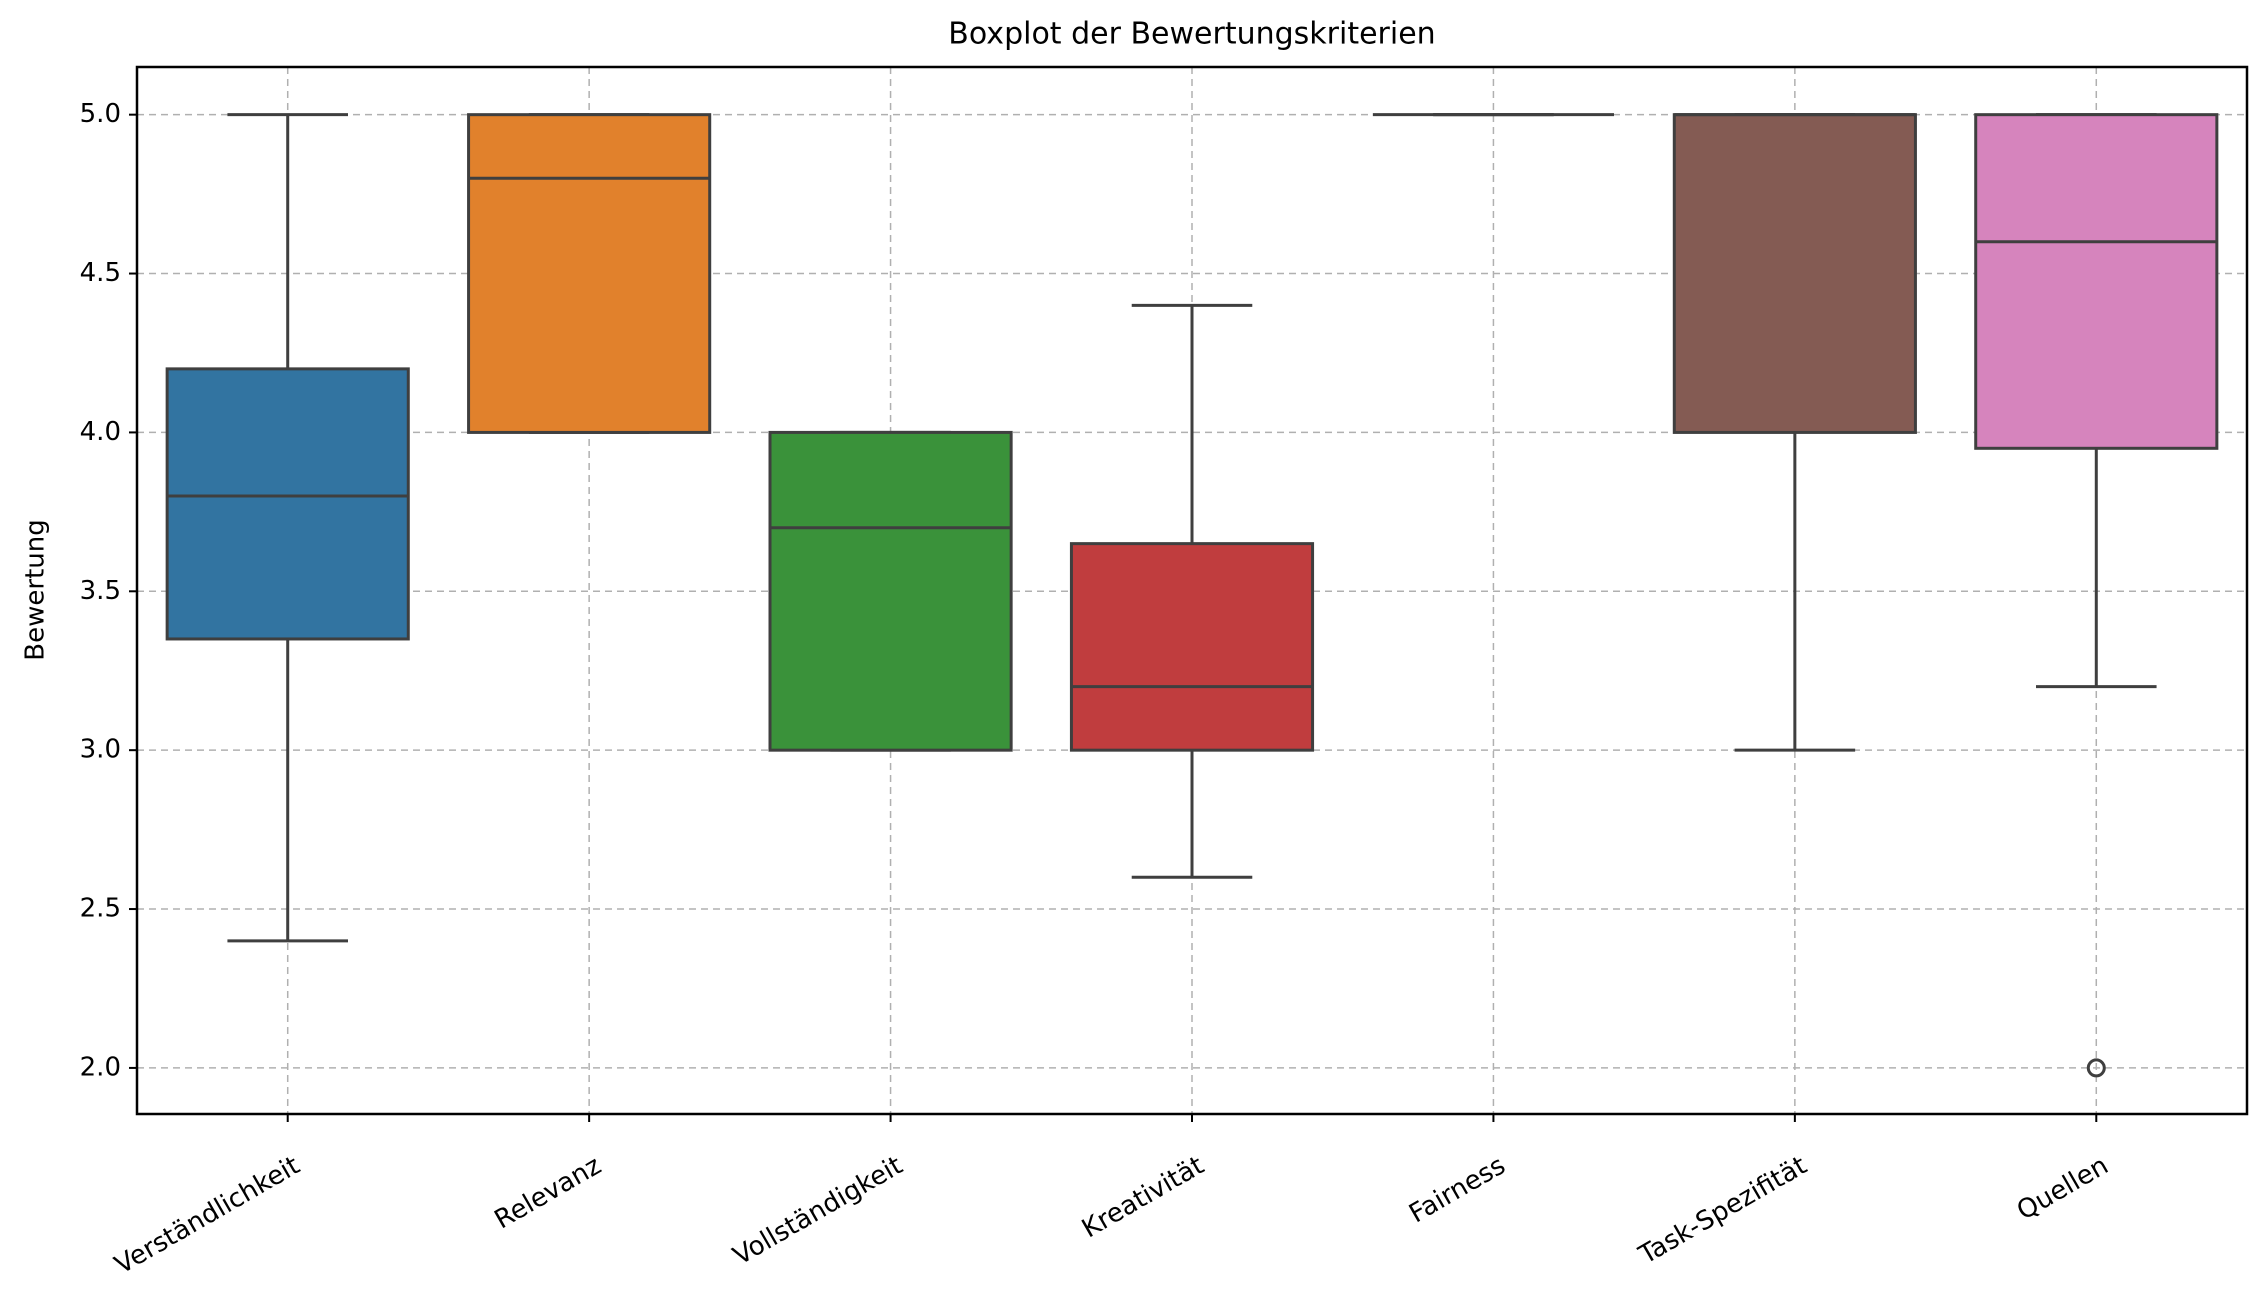 The height and width of the screenshot is (1303, 2257). I want to click on x-tick-label: Relevanz, so click(548, 1193).